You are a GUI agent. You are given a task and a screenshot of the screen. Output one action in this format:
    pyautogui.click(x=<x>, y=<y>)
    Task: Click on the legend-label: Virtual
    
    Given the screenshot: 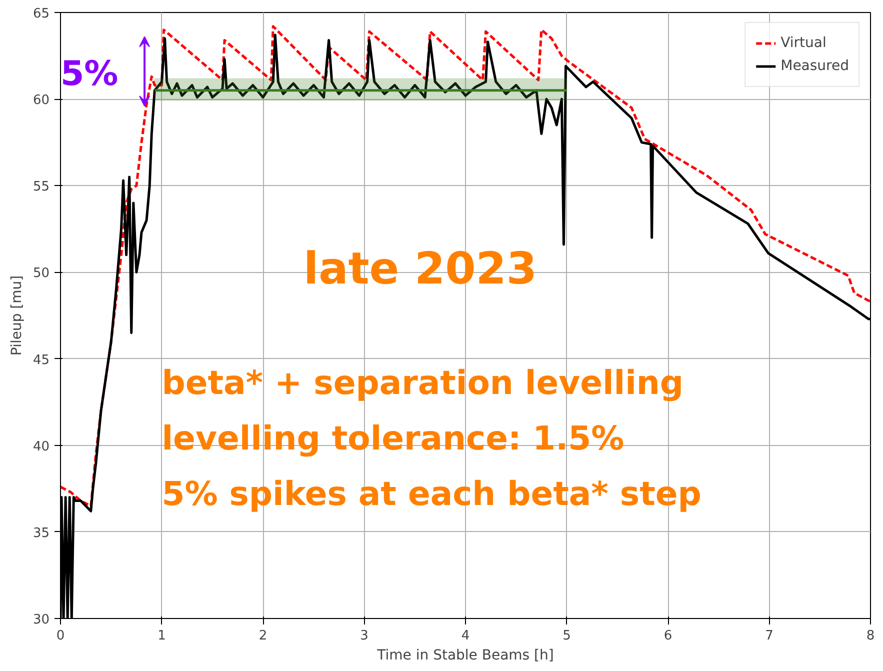 What is the action you would take?
    pyautogui.click(x=803, y=43)
    